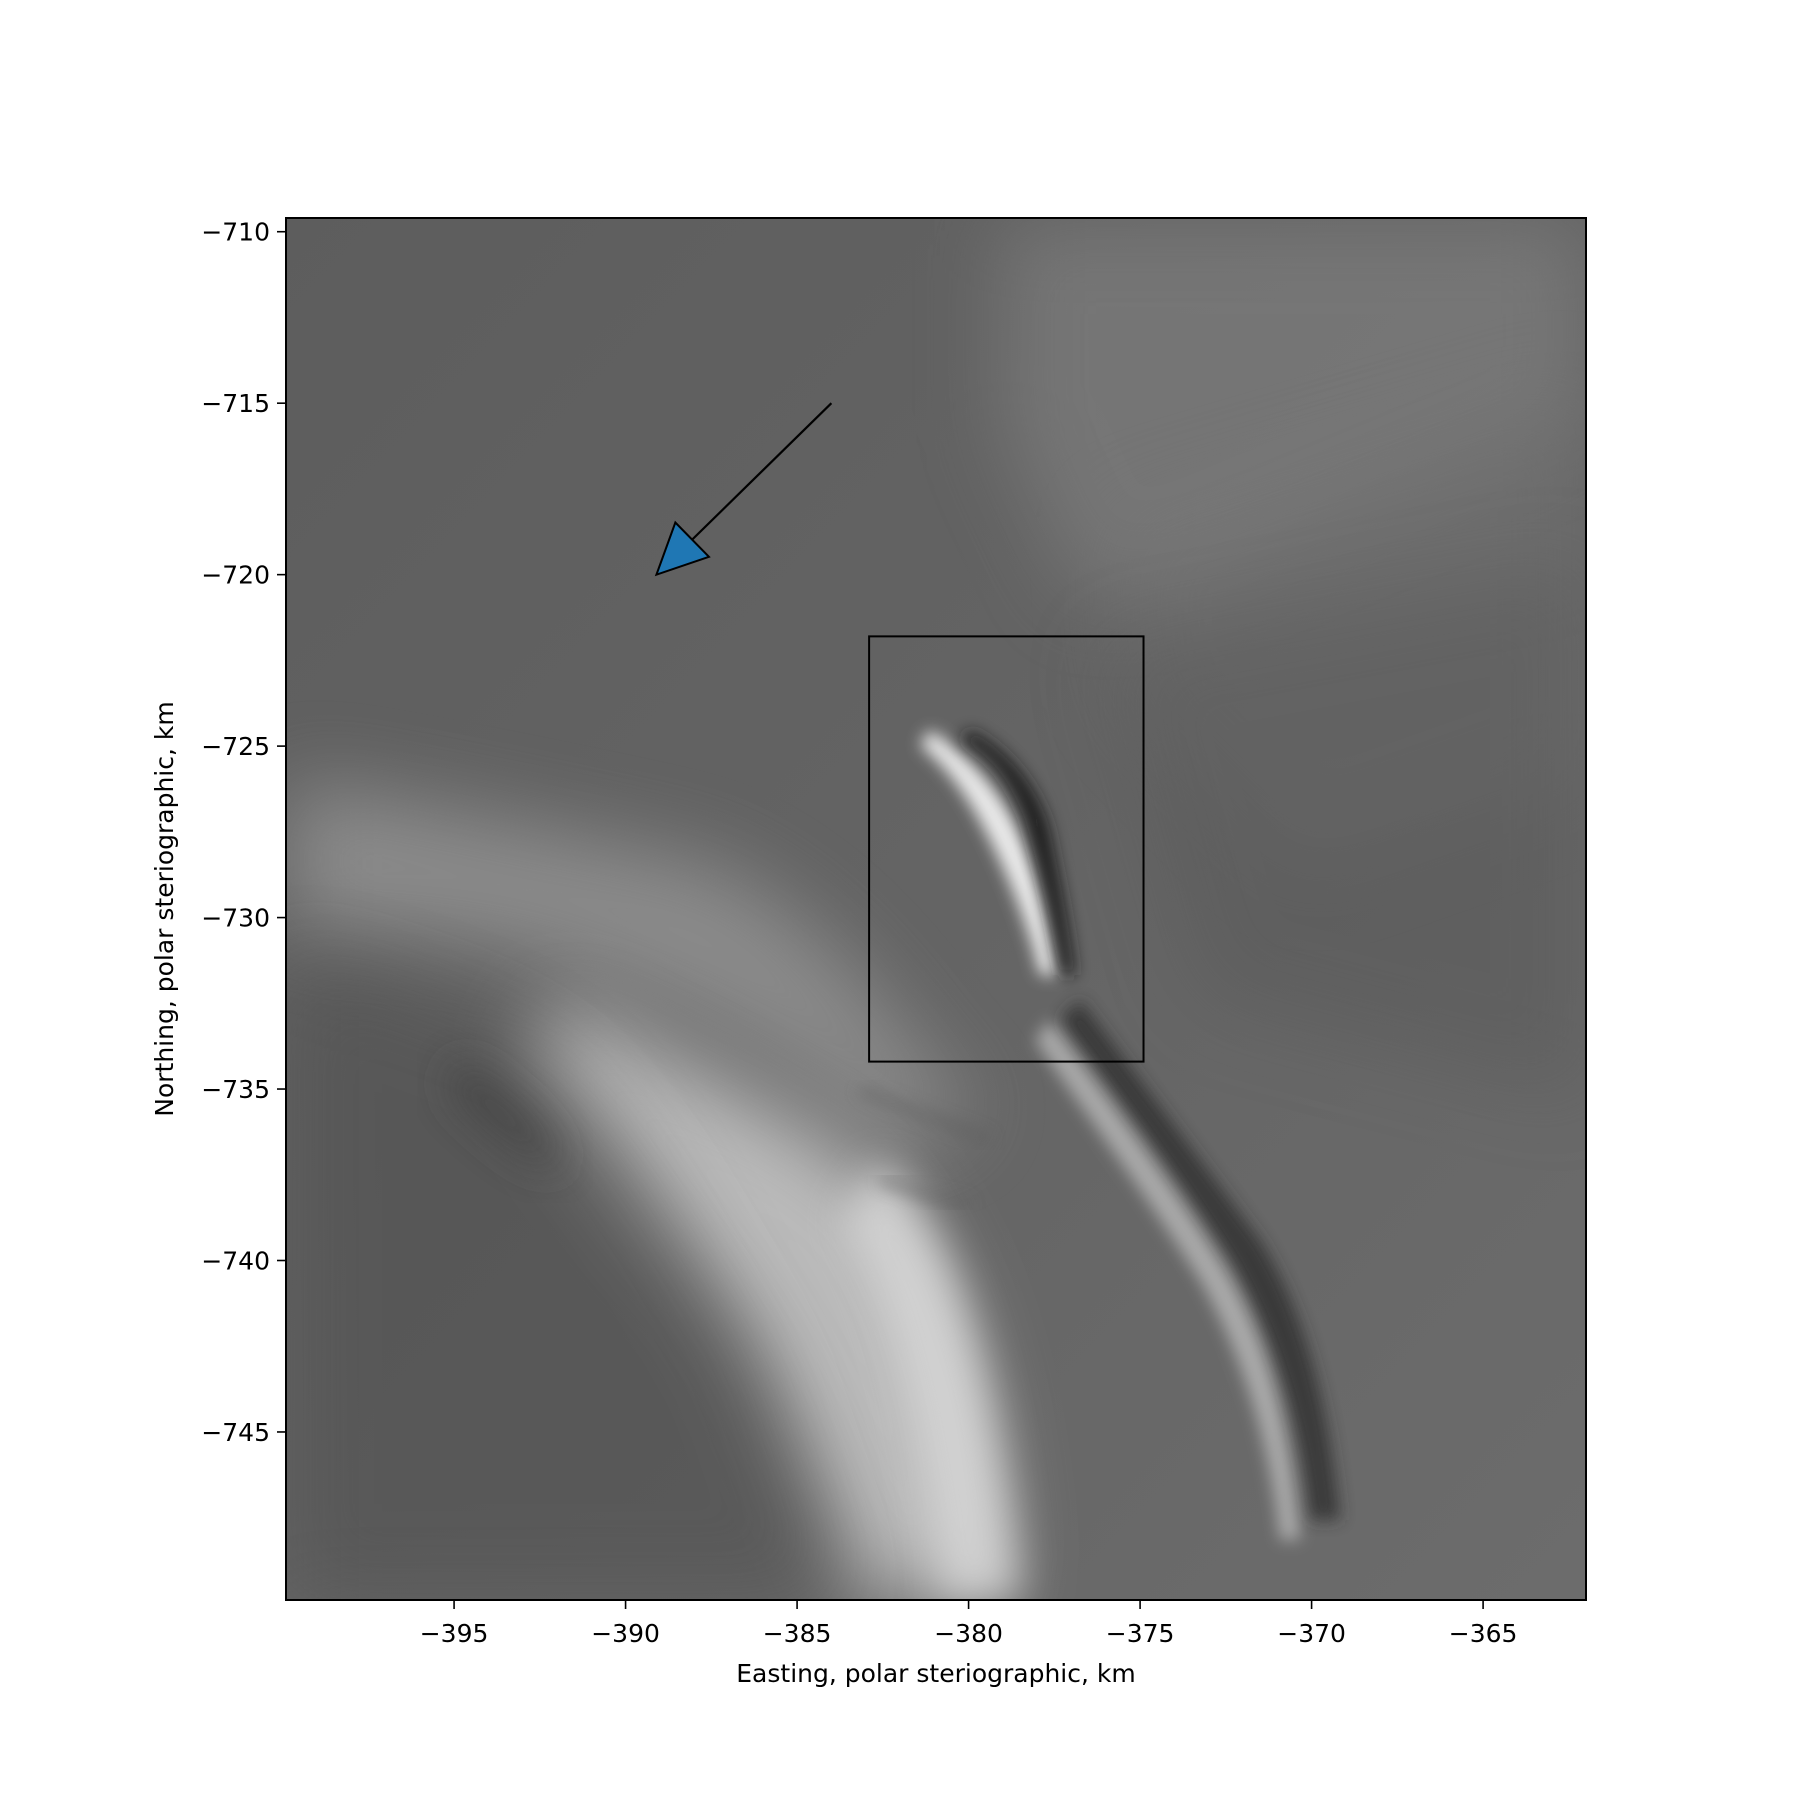  Describe the element at coordinates (1311, 1633) in the screenshot. I see `x-tick-label: −370` at that location.